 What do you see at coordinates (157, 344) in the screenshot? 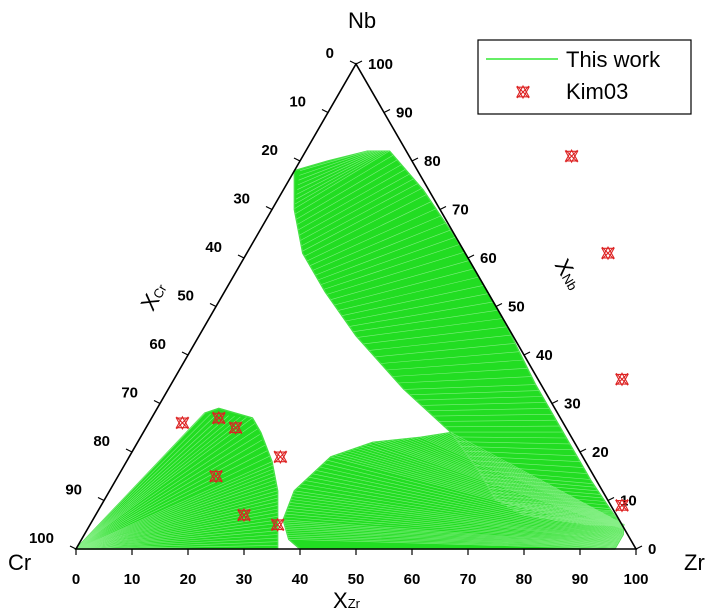
I see `tick-label-cr: 60` at bounding box center [157, 344].